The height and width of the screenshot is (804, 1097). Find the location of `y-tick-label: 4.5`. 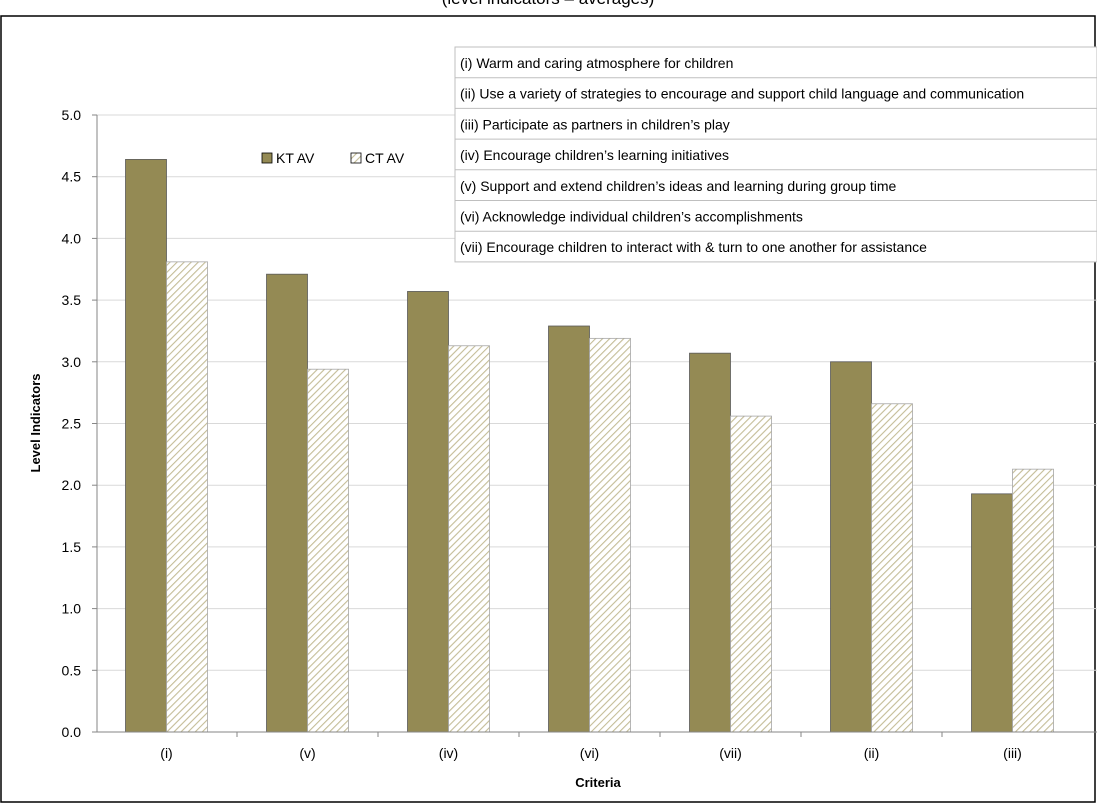

y-tick-label: 4.5 is located at coordinates (72, 177).